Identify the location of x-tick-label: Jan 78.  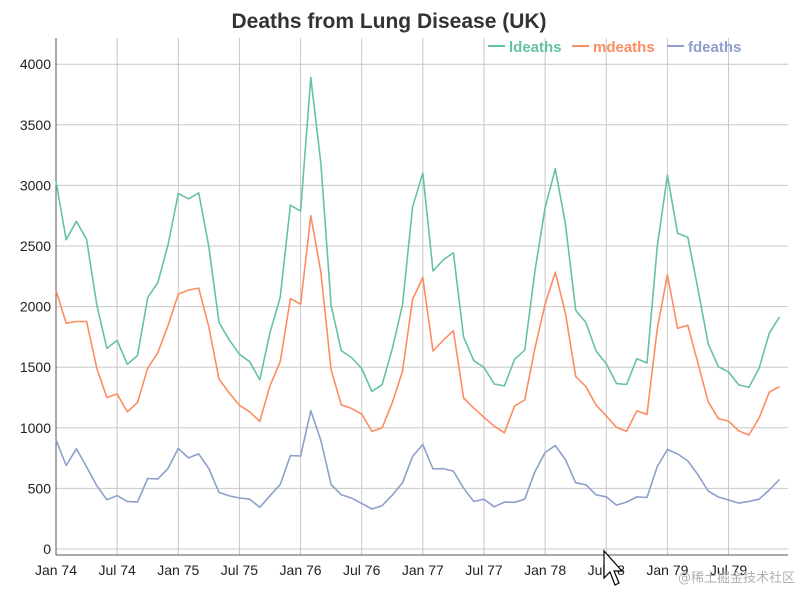
(545, 570).